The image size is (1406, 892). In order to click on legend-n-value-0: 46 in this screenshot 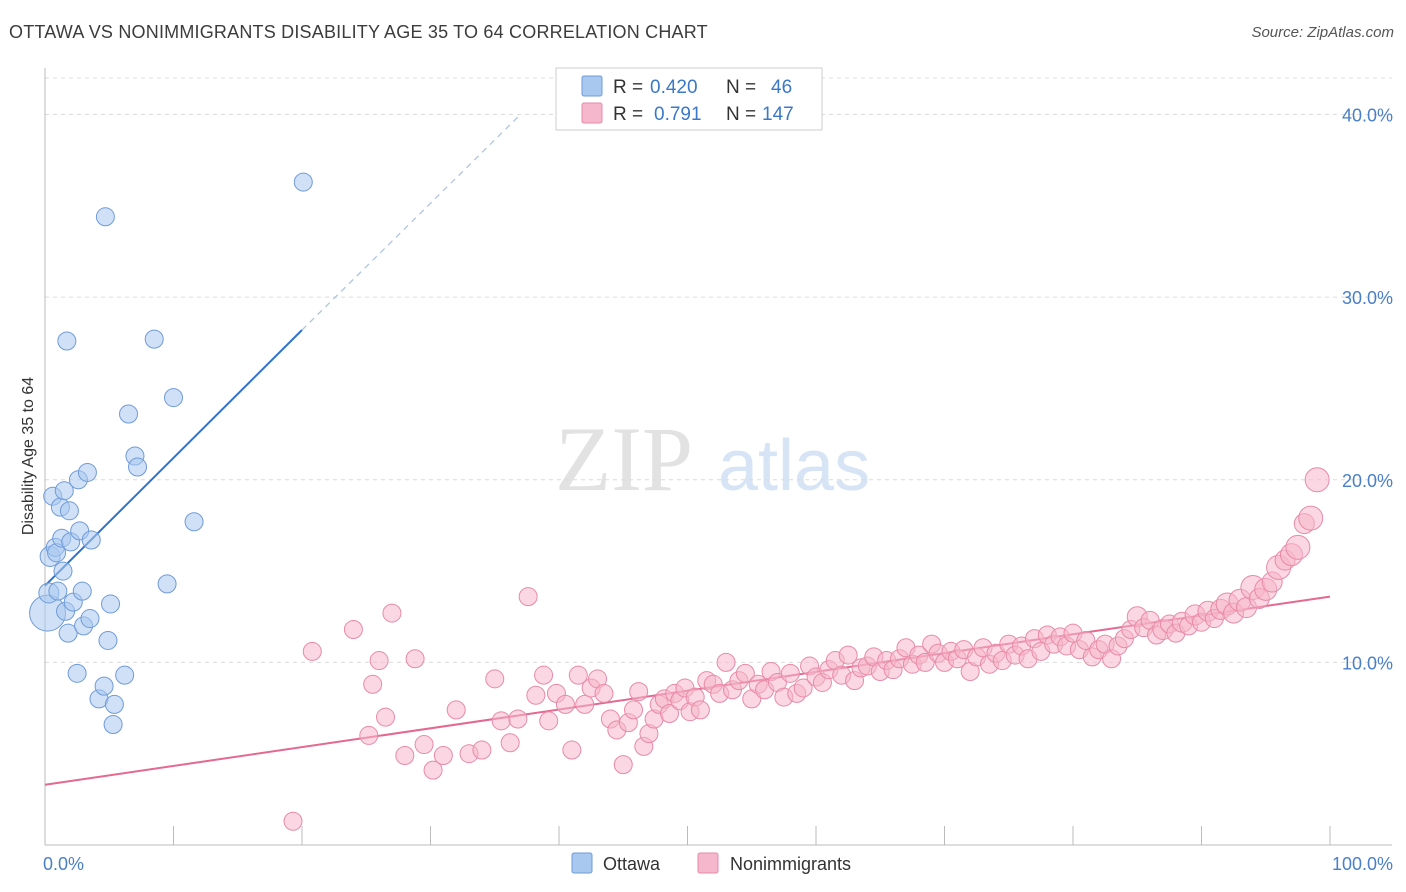, I will do `click(781, 87)`.